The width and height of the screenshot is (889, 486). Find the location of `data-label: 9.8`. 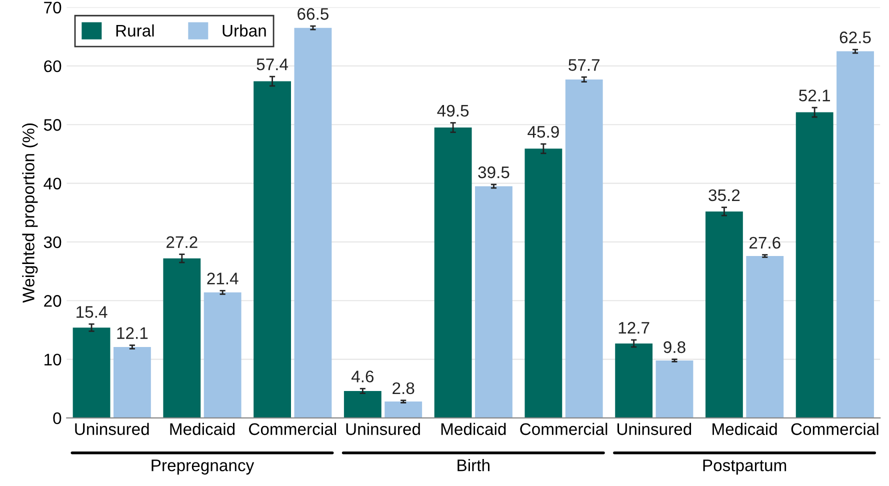

data-label: 9.8 is located at coordinates (675, 347).